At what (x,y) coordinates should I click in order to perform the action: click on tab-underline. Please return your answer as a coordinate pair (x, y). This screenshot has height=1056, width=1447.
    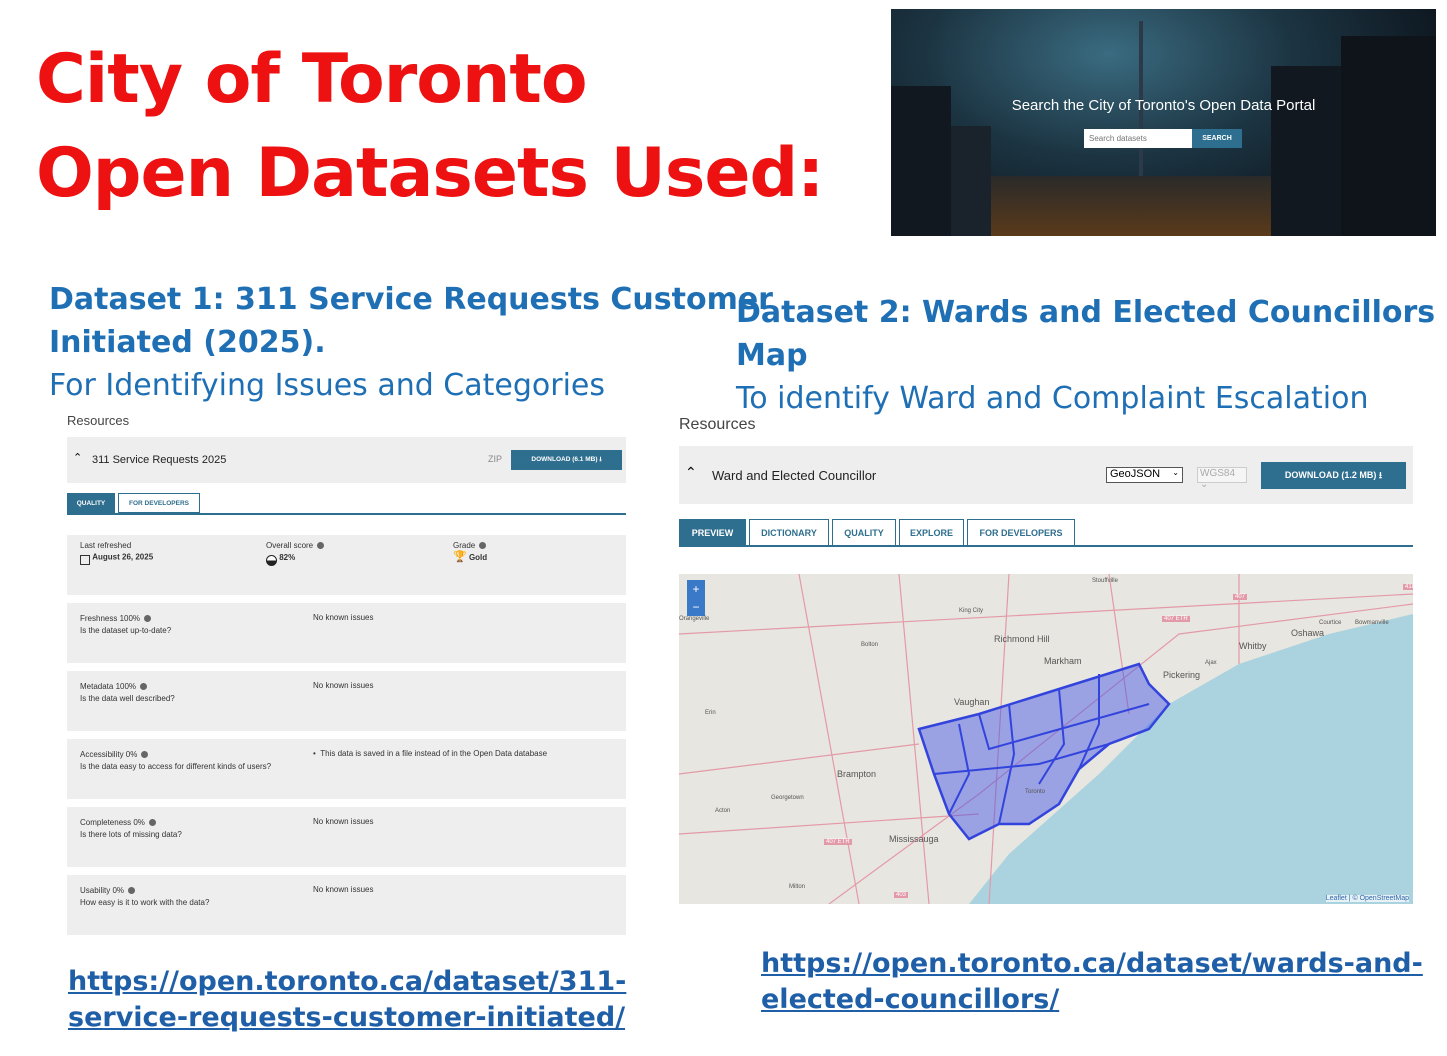
    Looking at the image, I should click on (346, 514).